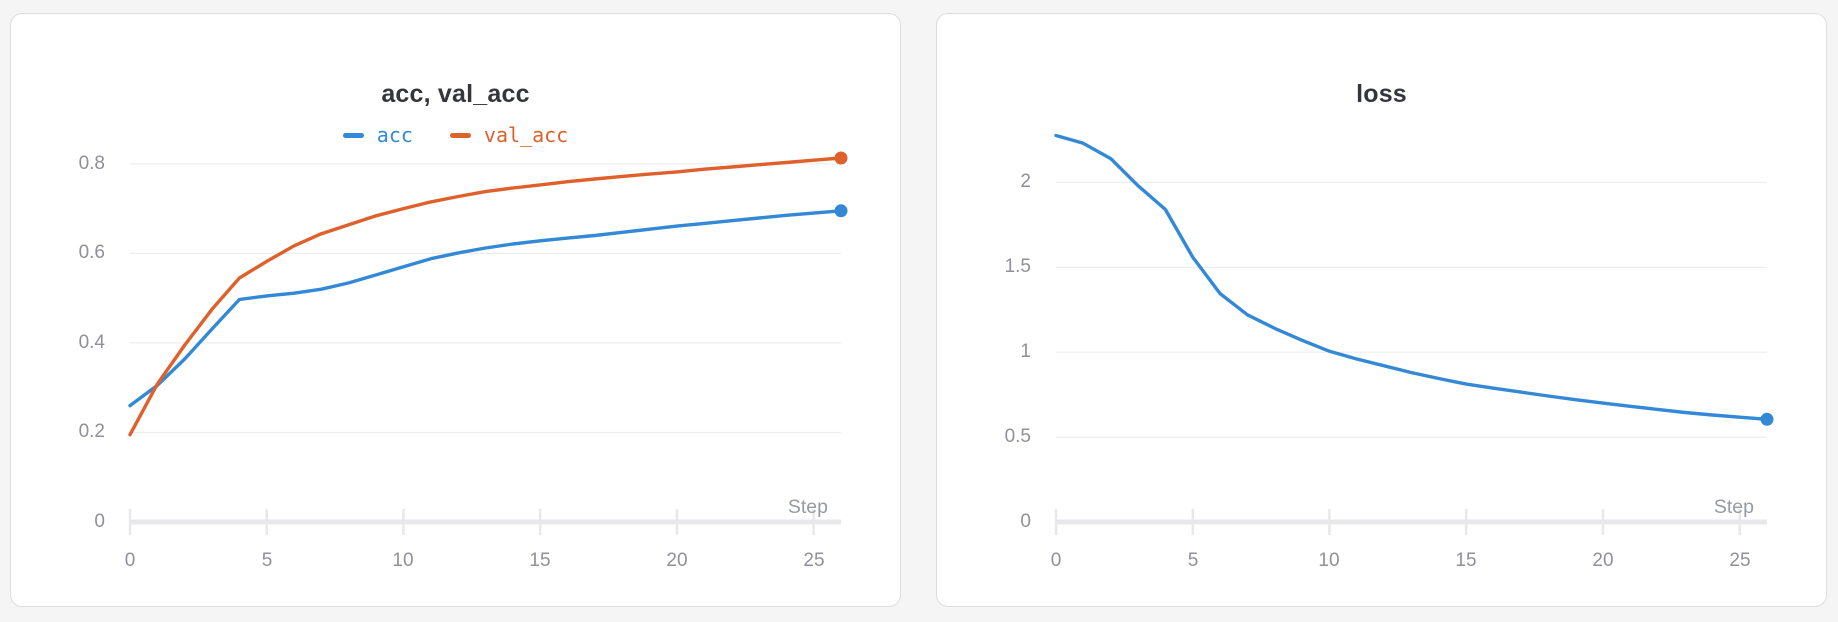 The height and width of the screenshot is (622, 1838). Describe the element at coordinates (841, 211) in the screenshot. I see `series-end-dot-acc` at that location.